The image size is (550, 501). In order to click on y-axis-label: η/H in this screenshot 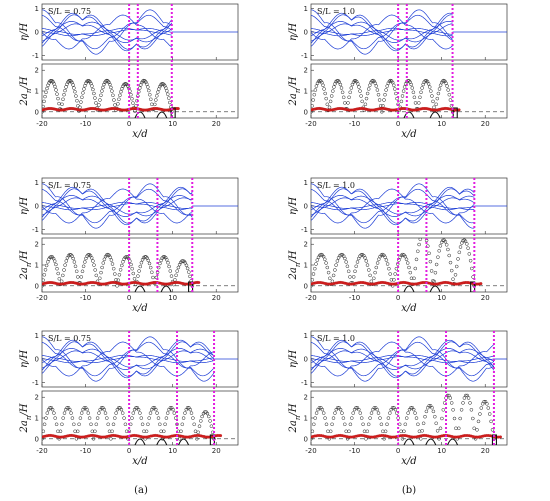, I will do `click(24, 32)`.